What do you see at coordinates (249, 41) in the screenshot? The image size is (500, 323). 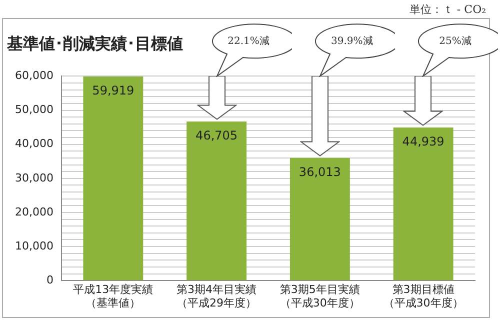 I see `text: 22.1%減` at bounding box center [249, 41].